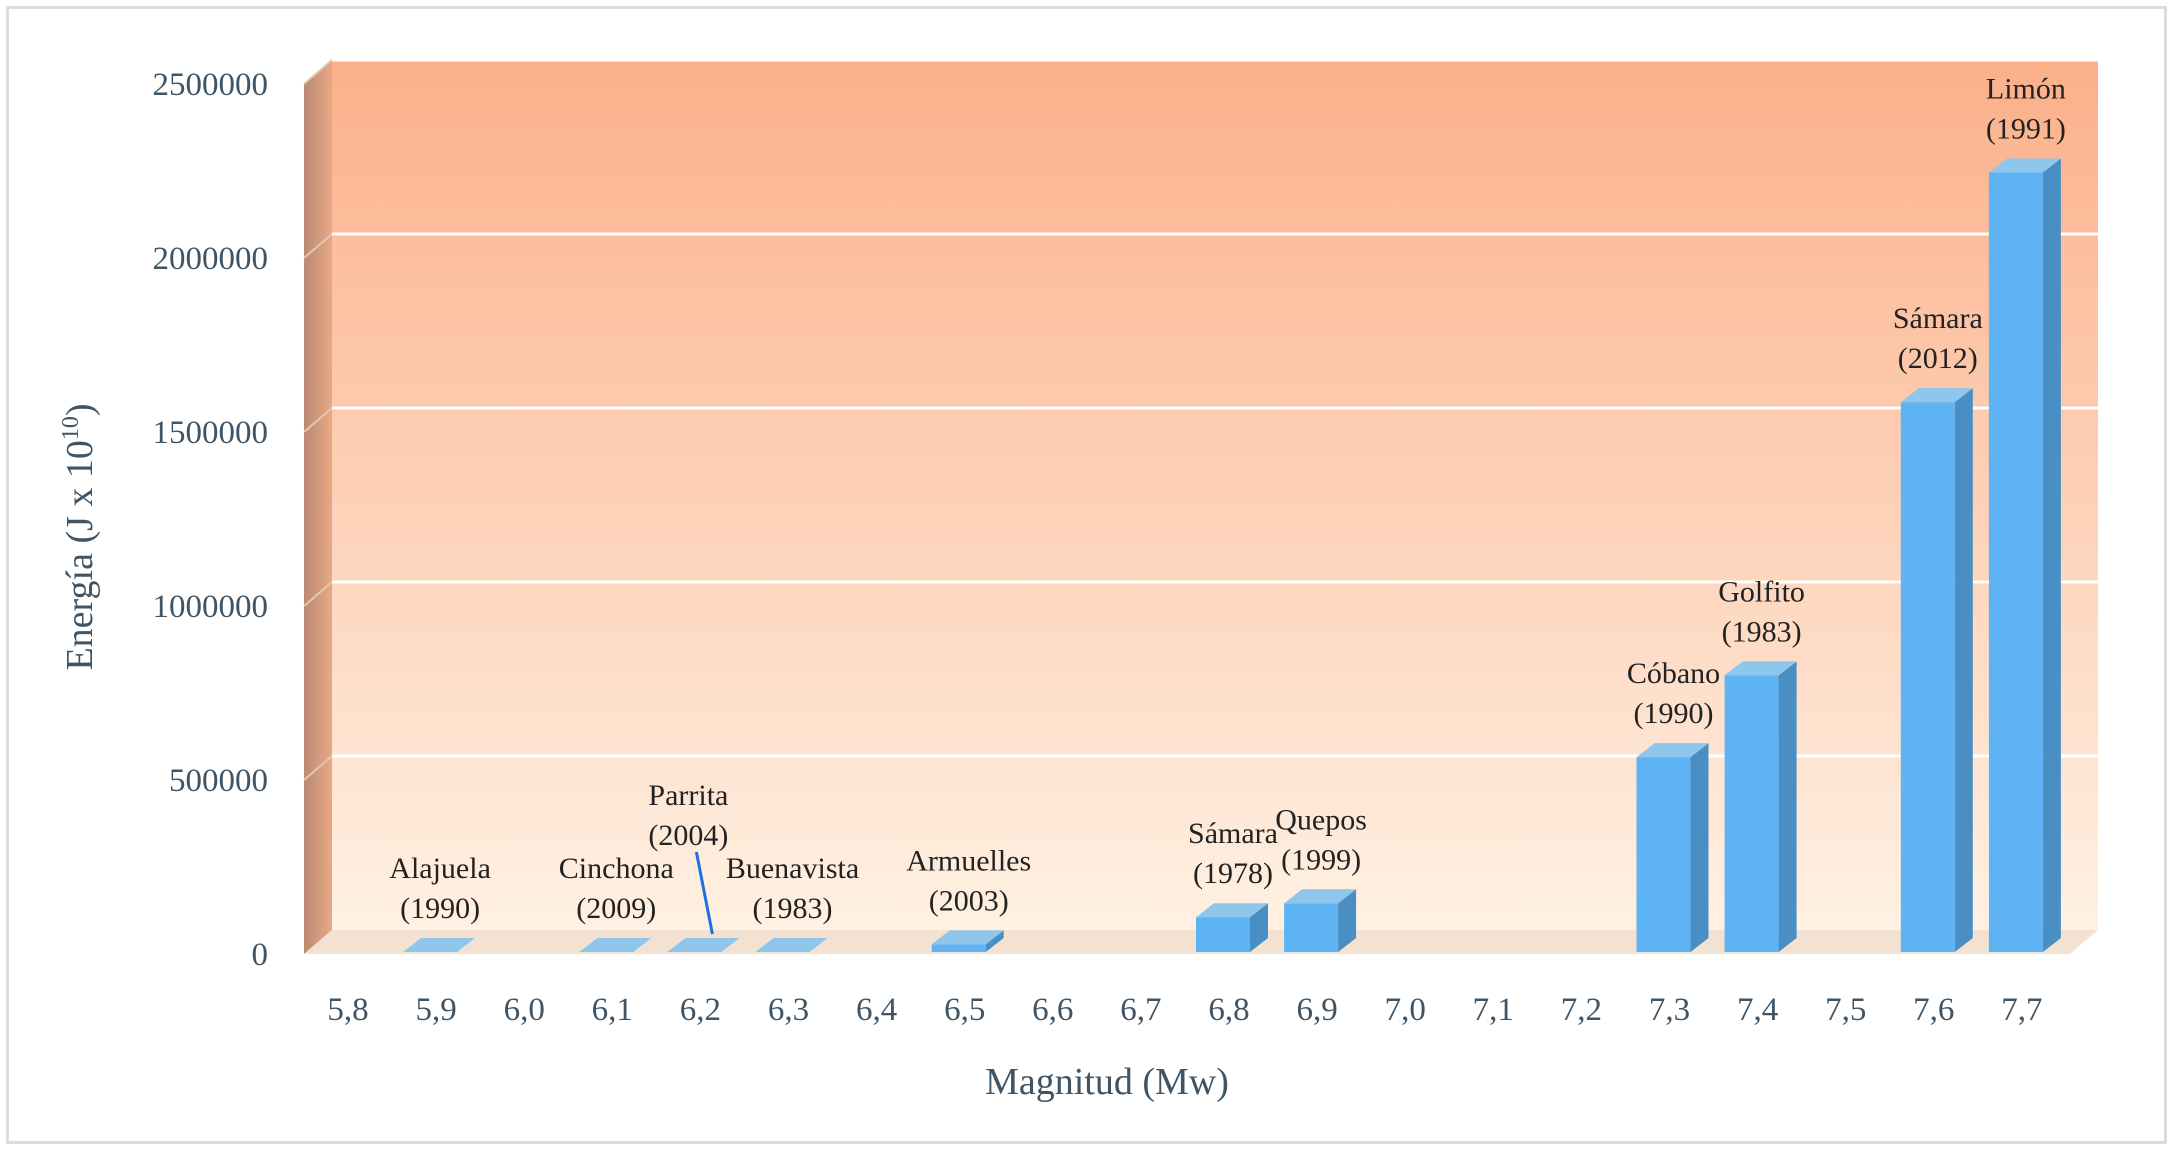  Describe the element at coordinates (1405, 1010) in the screenshot. I see `x-tick-label: 7,0` at that location.